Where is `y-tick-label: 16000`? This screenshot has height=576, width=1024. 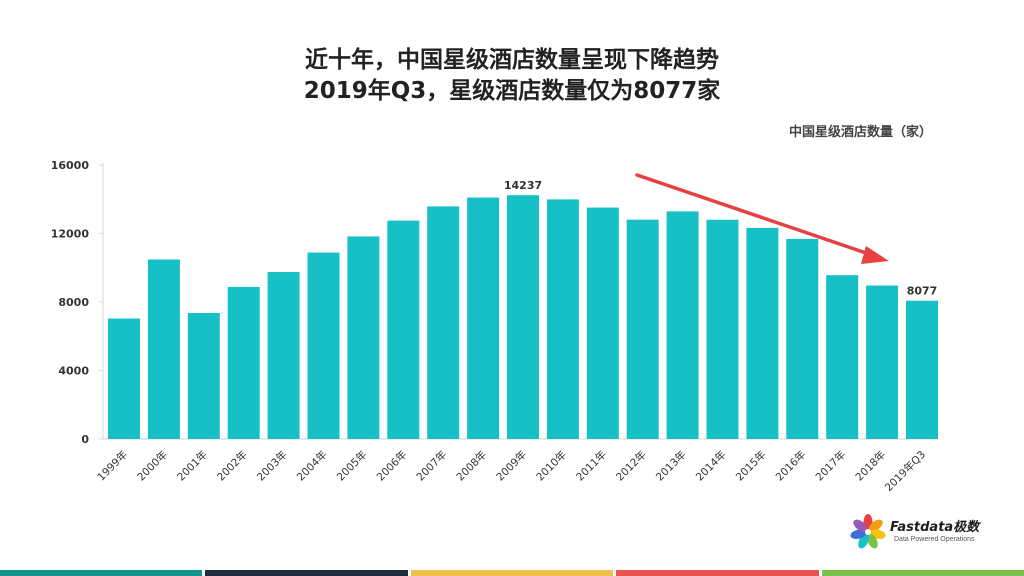
y-tick-label: 16000 is located at coordinates (70, 165).